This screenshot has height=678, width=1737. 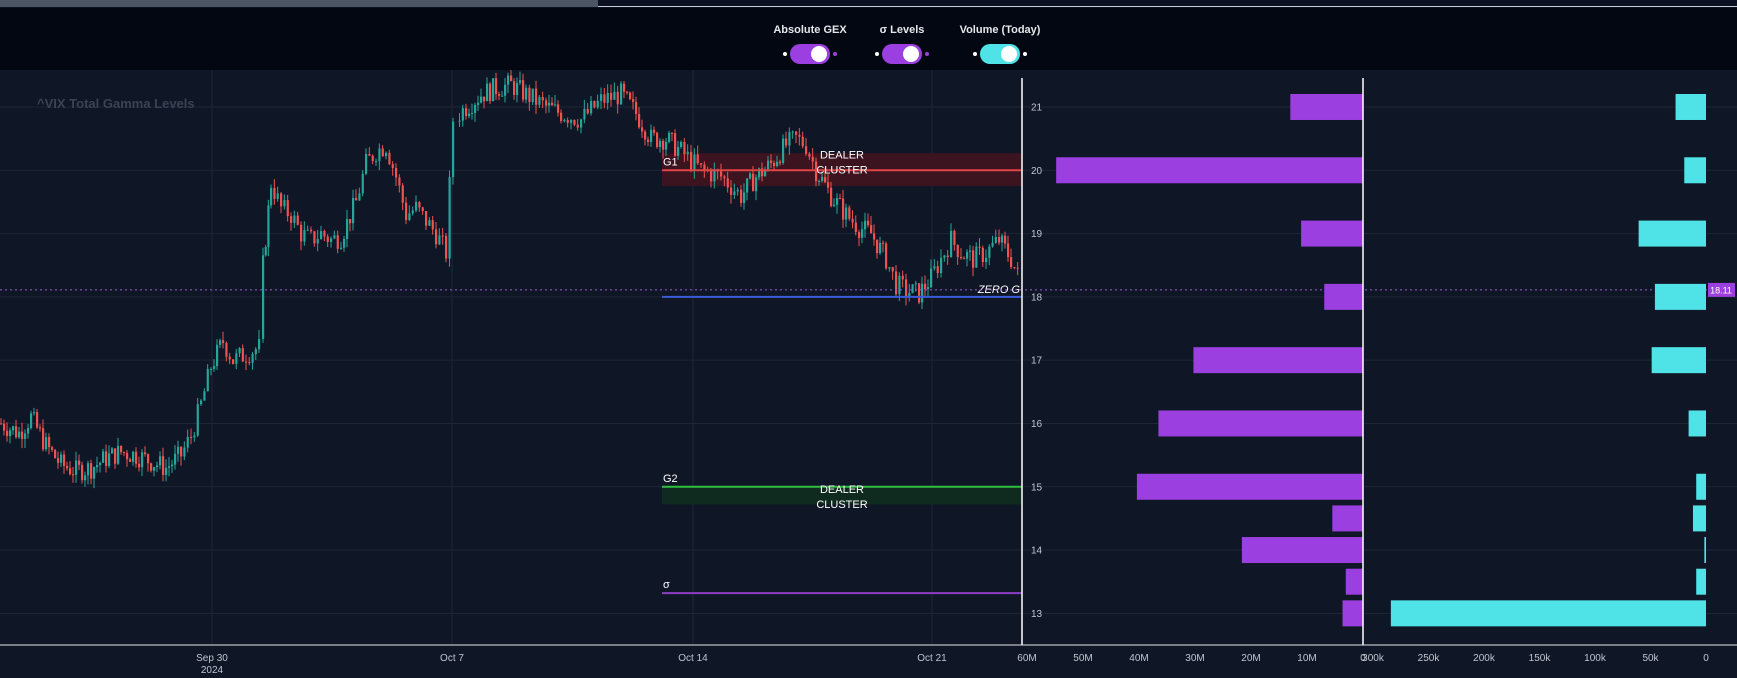 I want to click on absolute-gex-toggle, so click(x=810, y=54).